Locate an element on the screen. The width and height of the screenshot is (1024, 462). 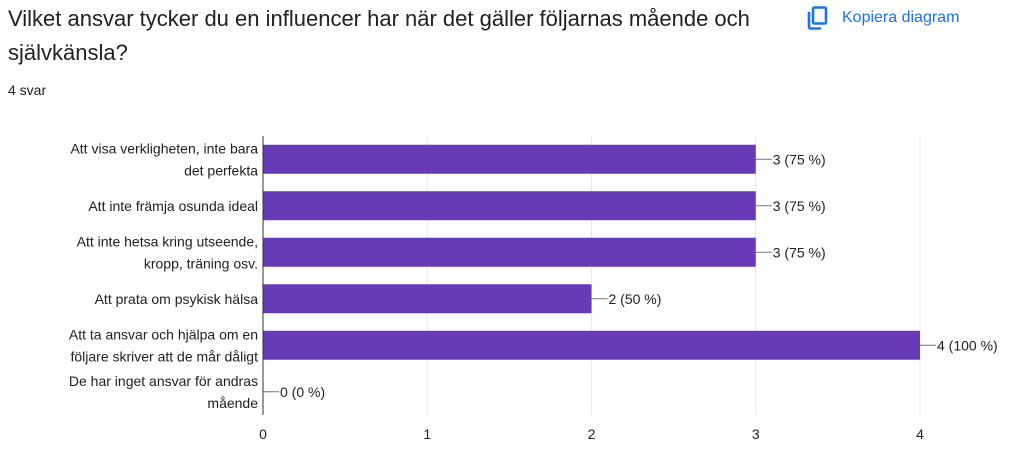
x-tick-label: 0 is located at coordinates (263, 434).